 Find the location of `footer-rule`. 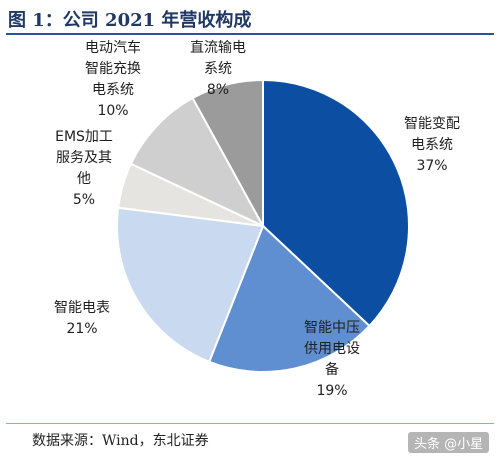

footer-rule is located at coordinates (250, 423).